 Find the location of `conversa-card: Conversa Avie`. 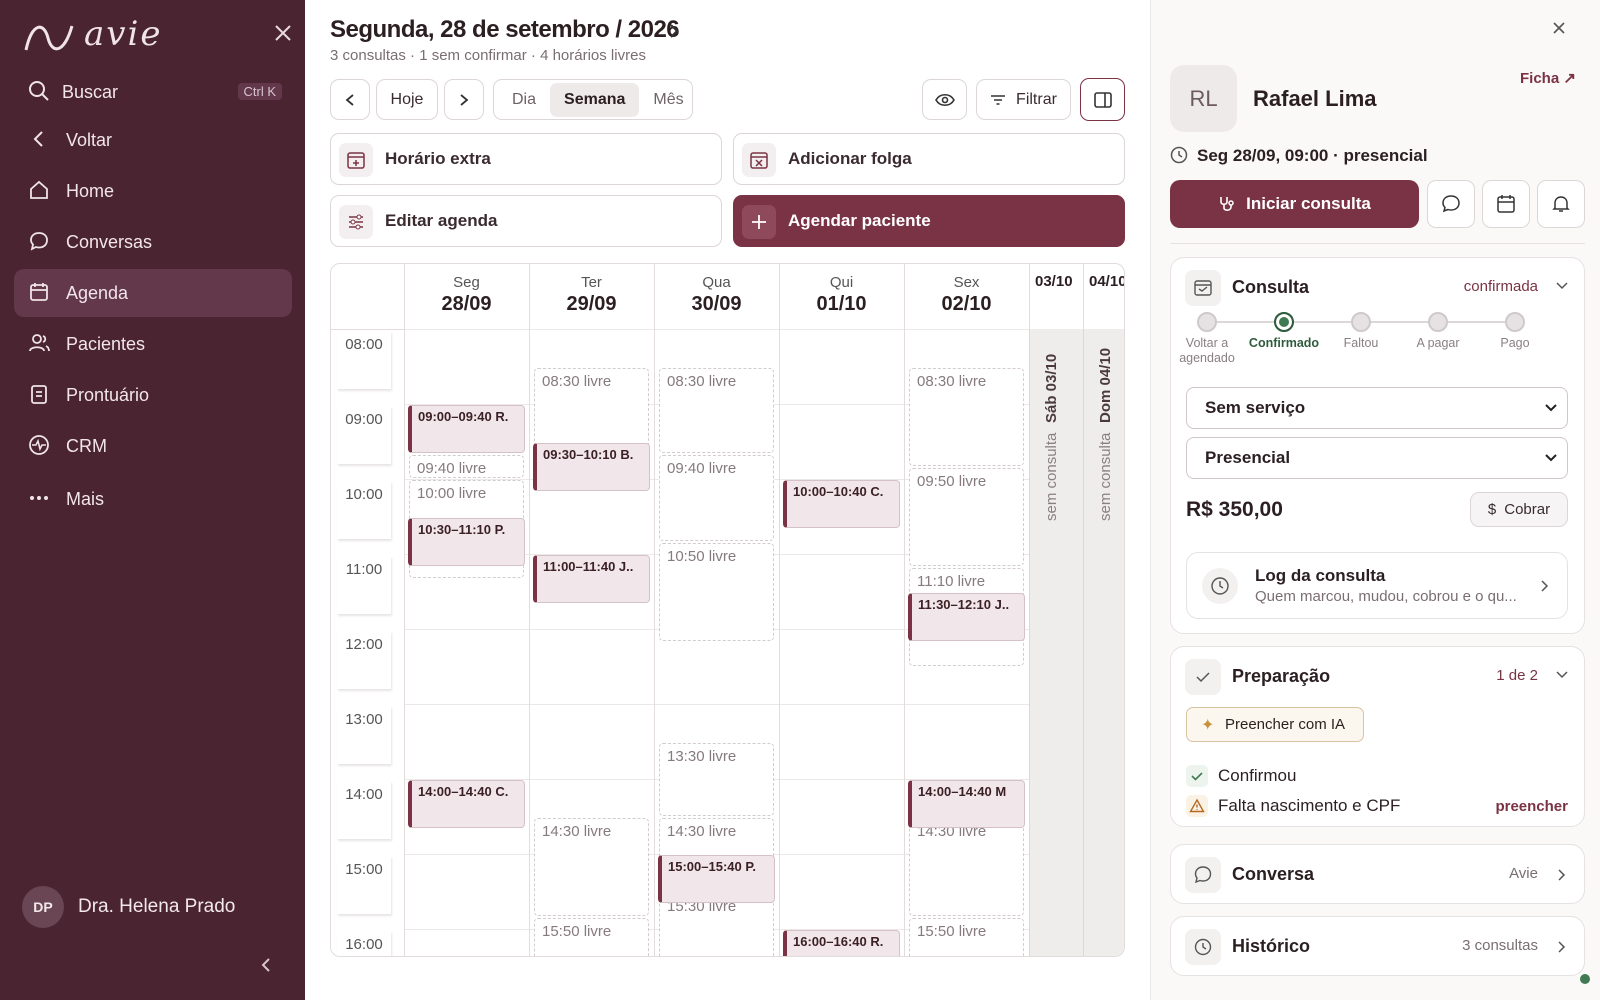

conversa-card: Conversa Avie is located at coordinates (1377, 874).